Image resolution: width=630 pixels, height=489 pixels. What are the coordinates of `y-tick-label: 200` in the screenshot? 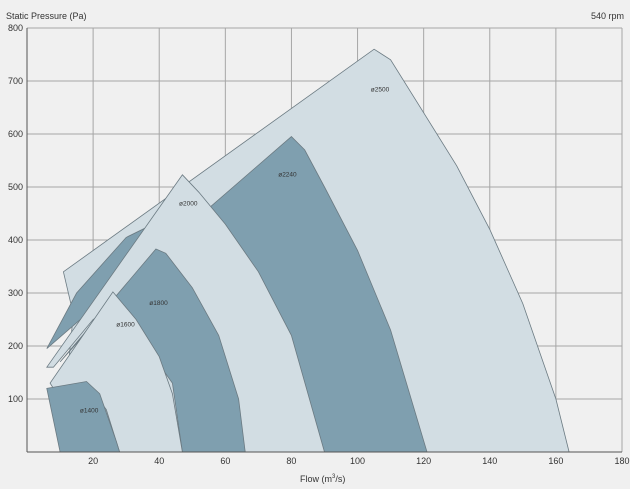 It's located at (15, 346).